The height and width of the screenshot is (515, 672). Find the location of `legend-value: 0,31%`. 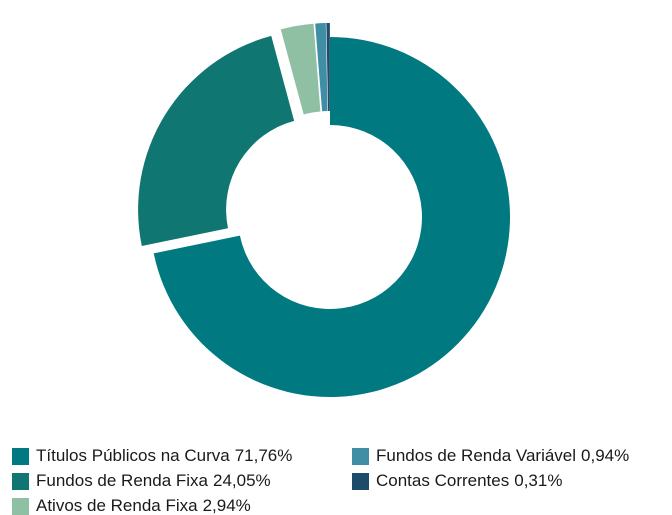

legend-value: 0,31% is located at coordinates (538, 480).